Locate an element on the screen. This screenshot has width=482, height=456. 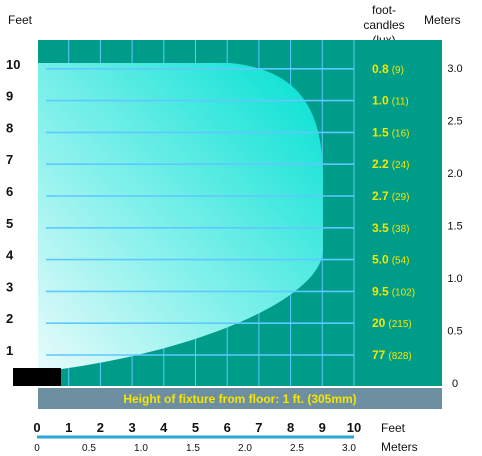
right-axis-tick-label: 0.5 is located at coordinates (454, 332).